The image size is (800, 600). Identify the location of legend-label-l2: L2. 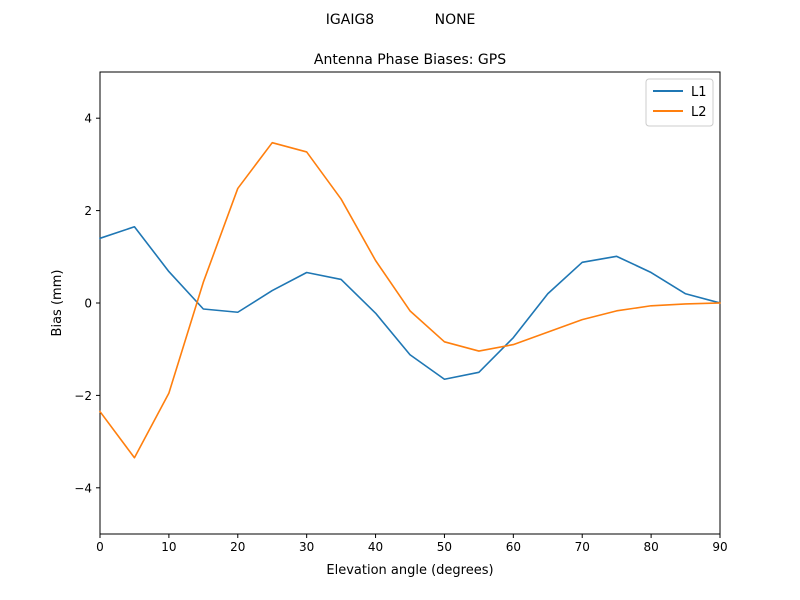
(699, 112).